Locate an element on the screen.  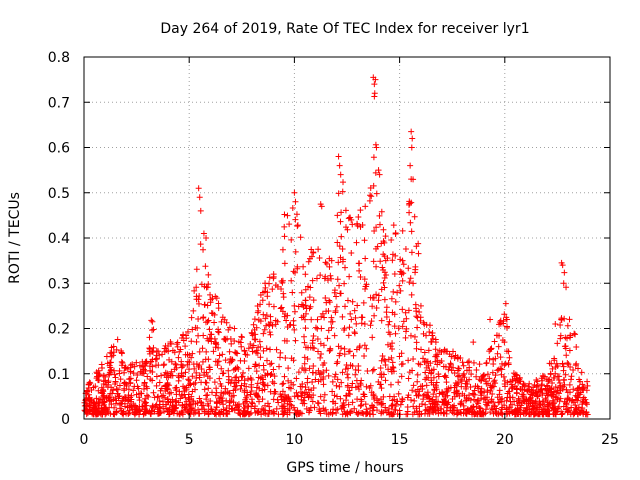
y-tick-label: 0.1 is located at coordinates (59, 375).